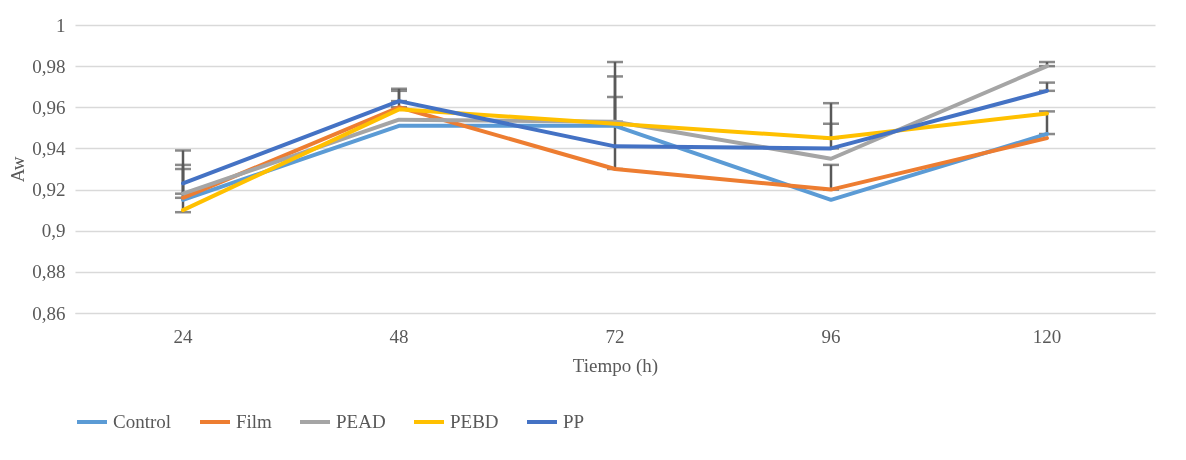 Image resolution: width=1186 pixels, height=460 pixels. Describe the element at coordinates (399, 336) in the screenshot. I see `x-tick-label: 48` at that location.